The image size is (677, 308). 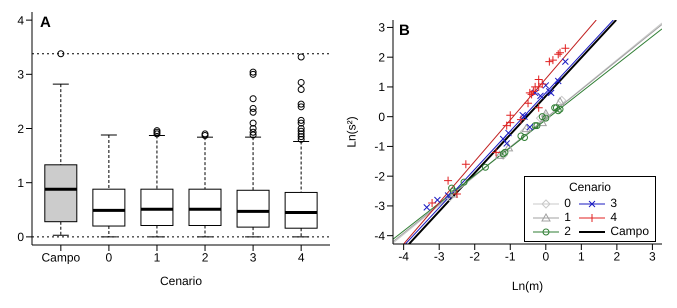 What do you see at coordinates (351, 132) in the screenshot?
I see `y-axis-title: Ln(s²)` at bounding box center [351, 132].